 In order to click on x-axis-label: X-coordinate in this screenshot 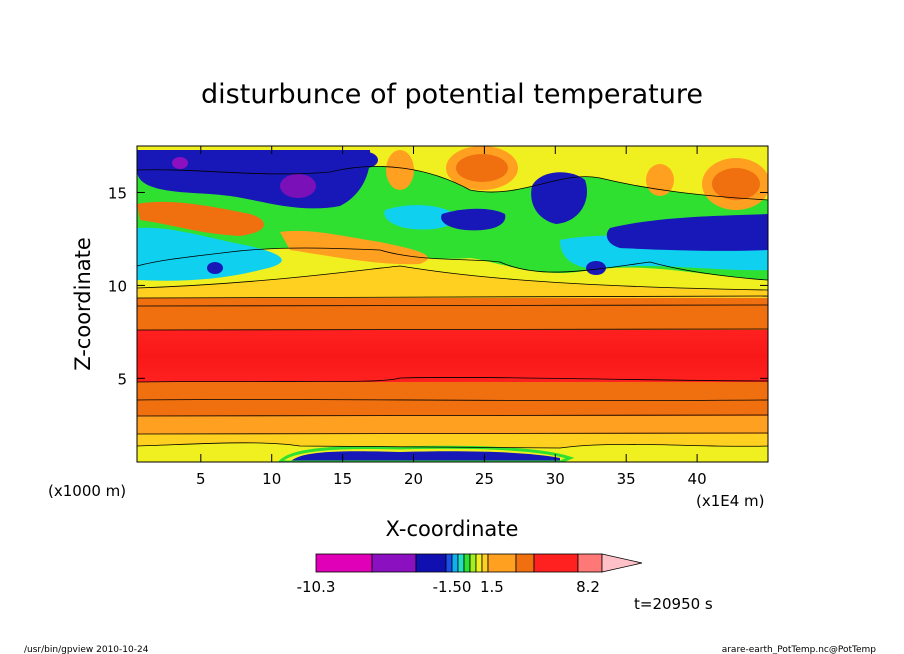, I will do `click(452, 529)`.